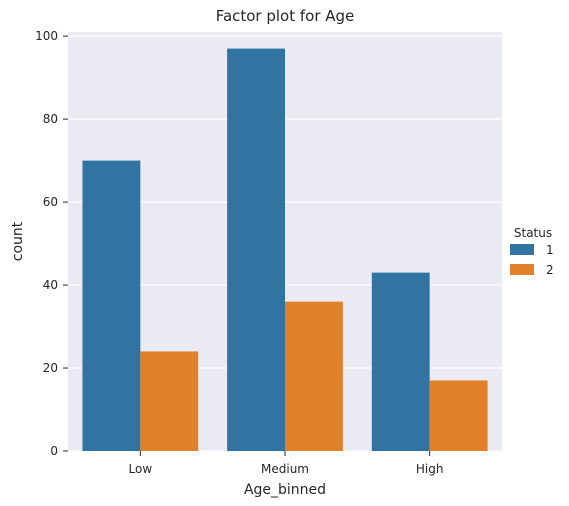 The image size is (569, 506). What do you see at coordinates (533, 233) in the screenshot?
I see `legend-title: Status` at bounding box center [533, 233].